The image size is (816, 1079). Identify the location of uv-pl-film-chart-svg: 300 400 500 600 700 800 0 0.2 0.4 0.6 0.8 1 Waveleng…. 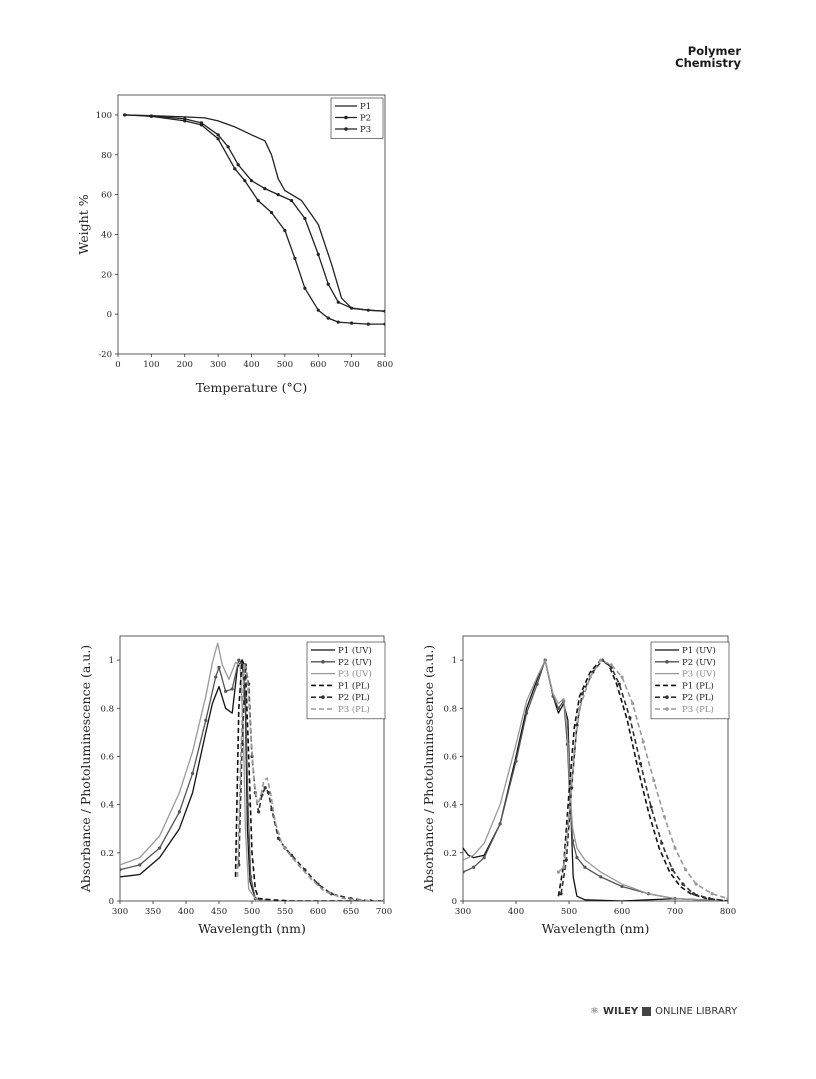
(578, 785).